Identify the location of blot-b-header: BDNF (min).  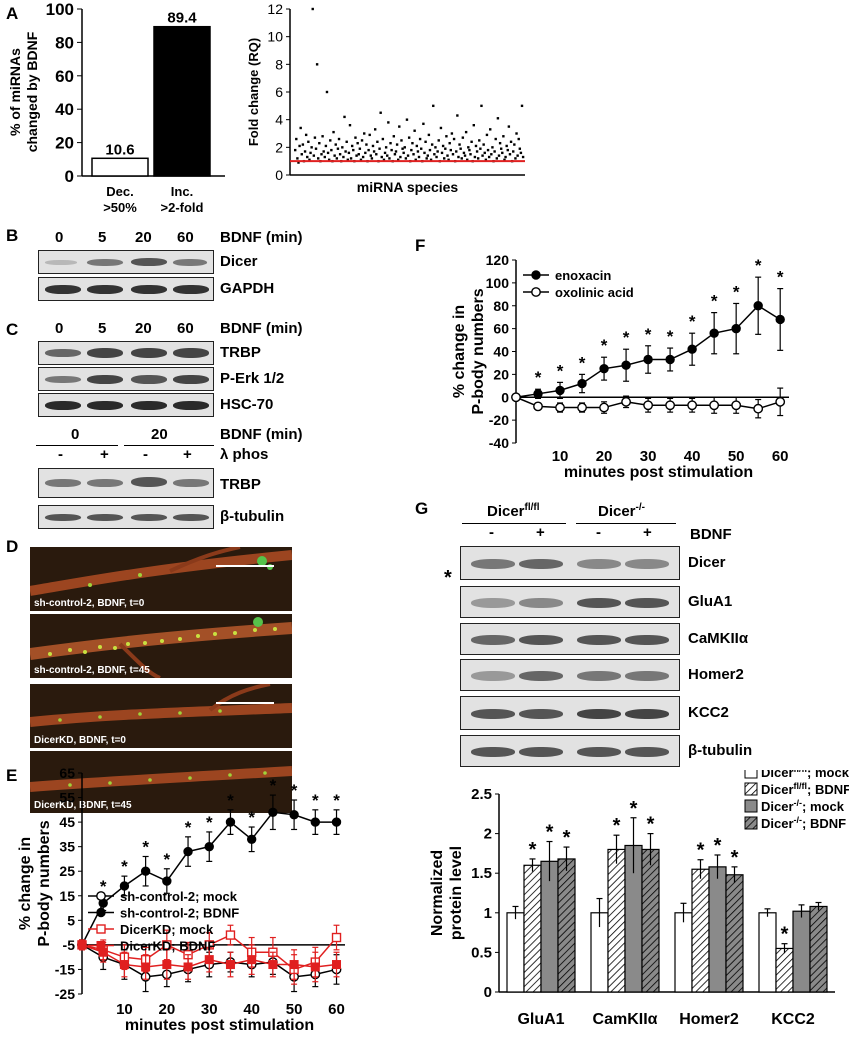
(261, 237).